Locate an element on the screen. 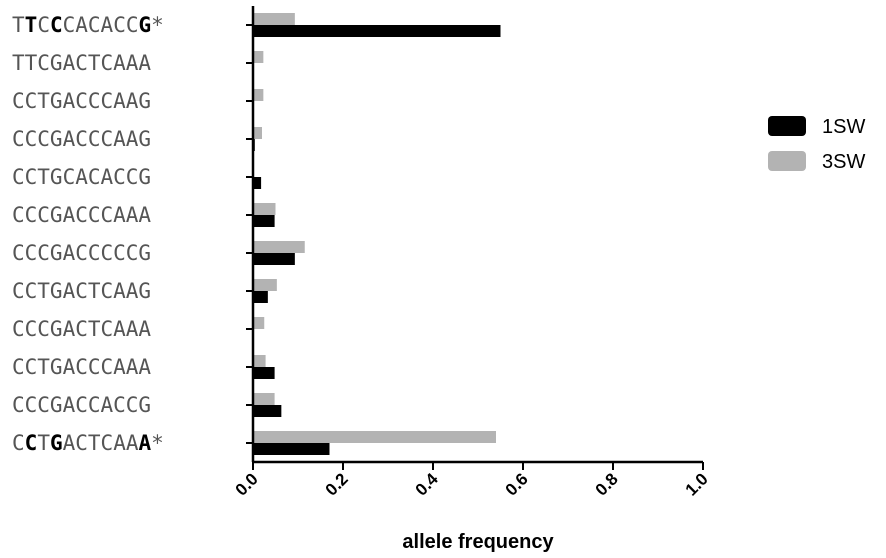  legend-swatch-1sw is located at coordinates (787, 126).